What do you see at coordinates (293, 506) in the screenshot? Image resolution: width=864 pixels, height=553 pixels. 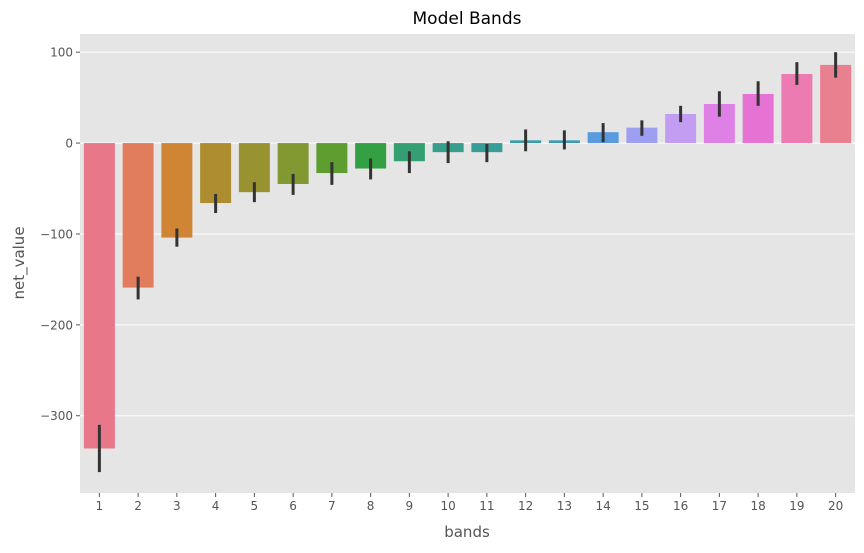 I see `x-tick-label: 6` at bounding box center [293, 506].